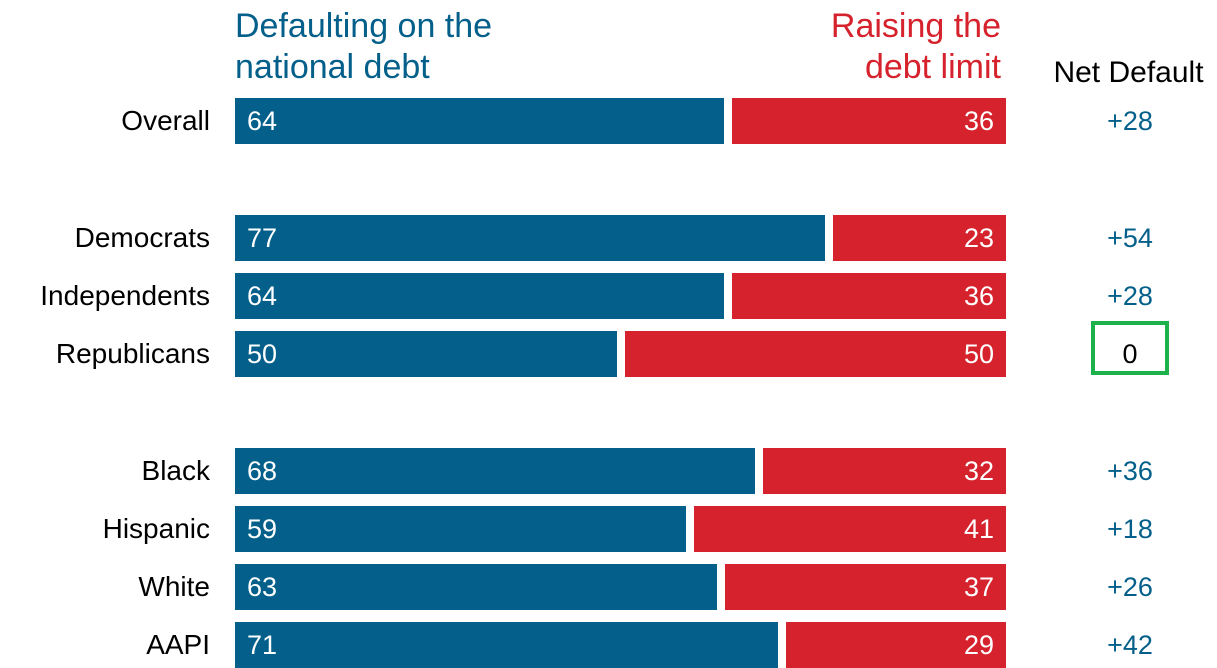 The width and height of the screenshot is (1217, 668). I want to click on legend-default-line2: national debt, so click(332, 67).